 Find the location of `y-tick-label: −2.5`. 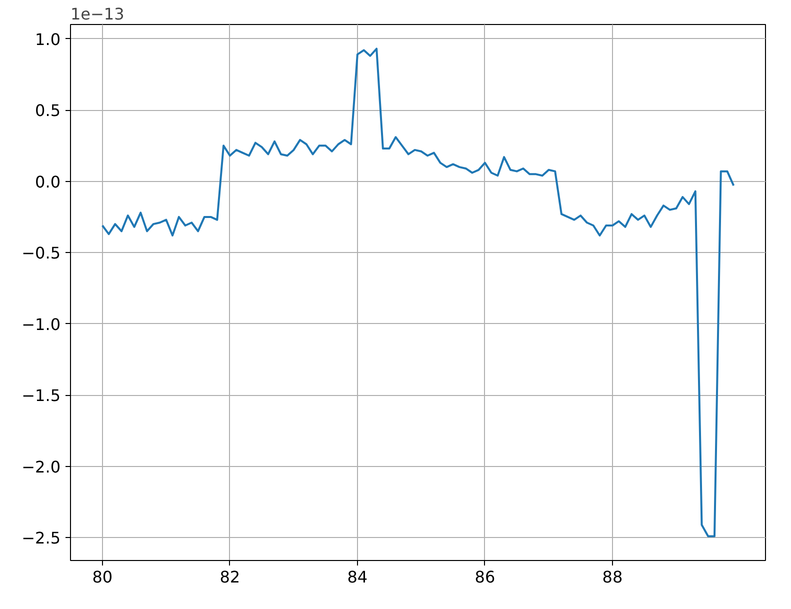

y-tick-label: −2.5 is located at coordinates (41, 538).